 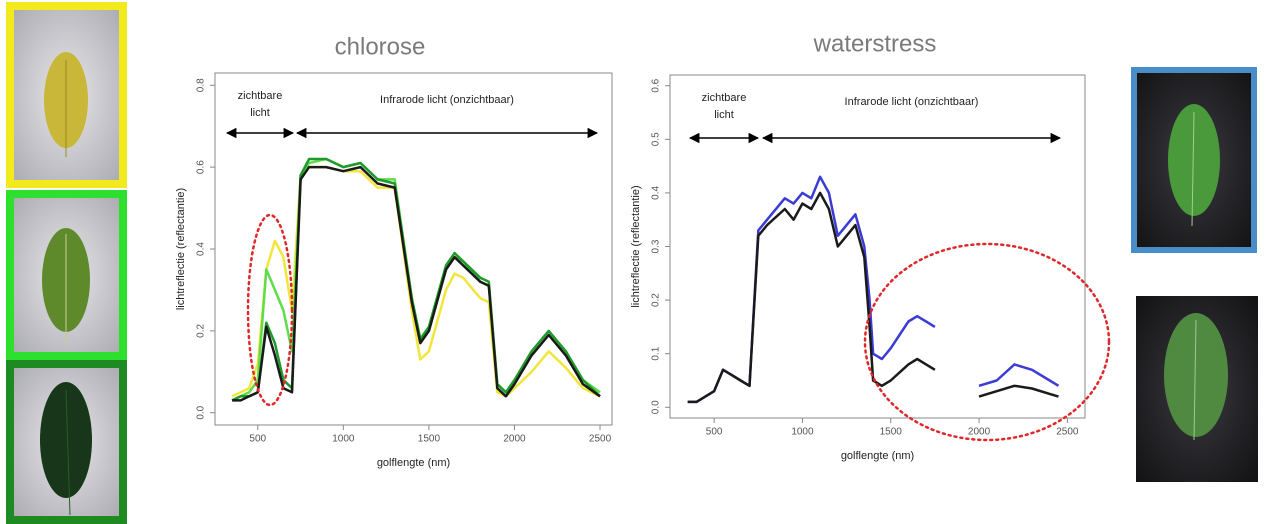 I want to click on chart-title: chlorose, so click(x=380, y=46).